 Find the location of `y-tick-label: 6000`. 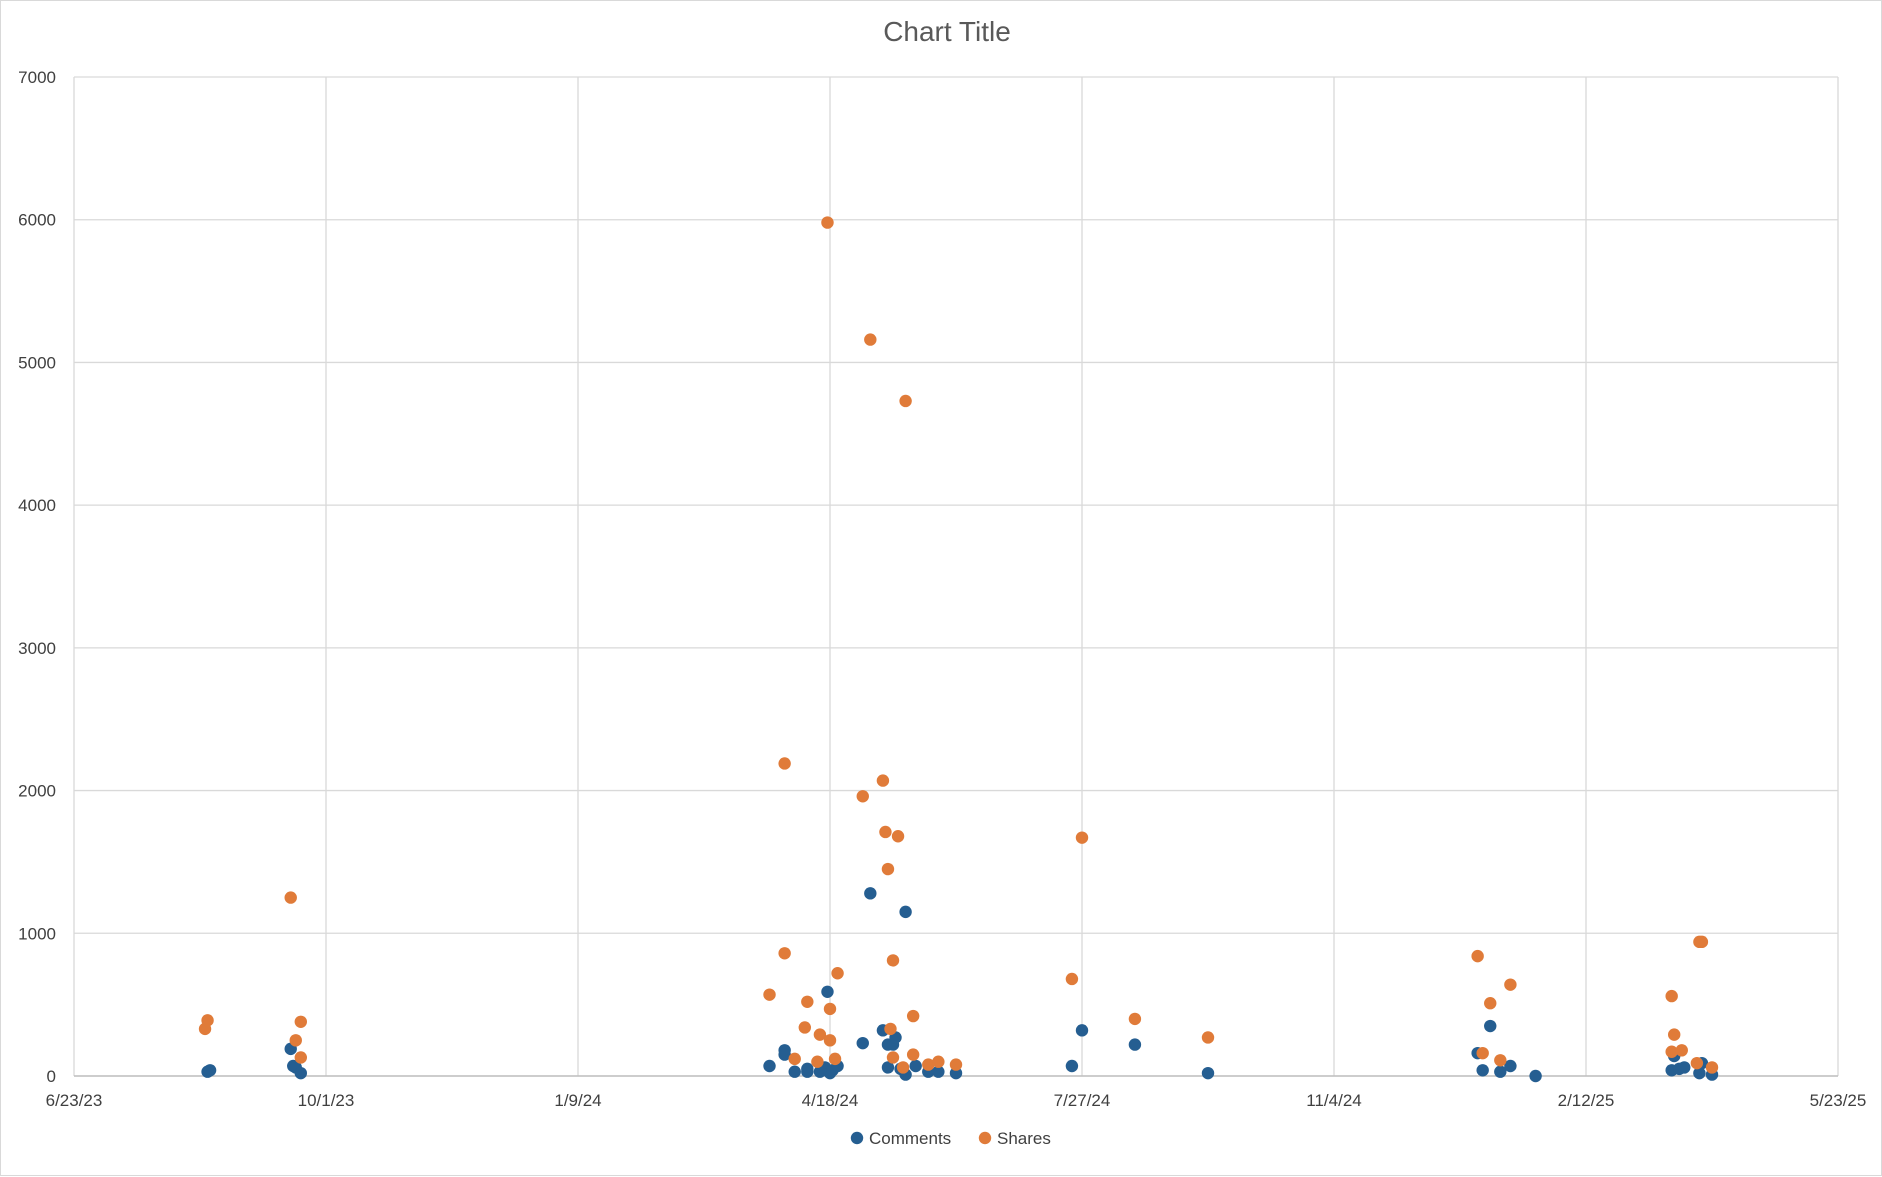

y-tick-label: 6000 is located at coordinates (37, 220).